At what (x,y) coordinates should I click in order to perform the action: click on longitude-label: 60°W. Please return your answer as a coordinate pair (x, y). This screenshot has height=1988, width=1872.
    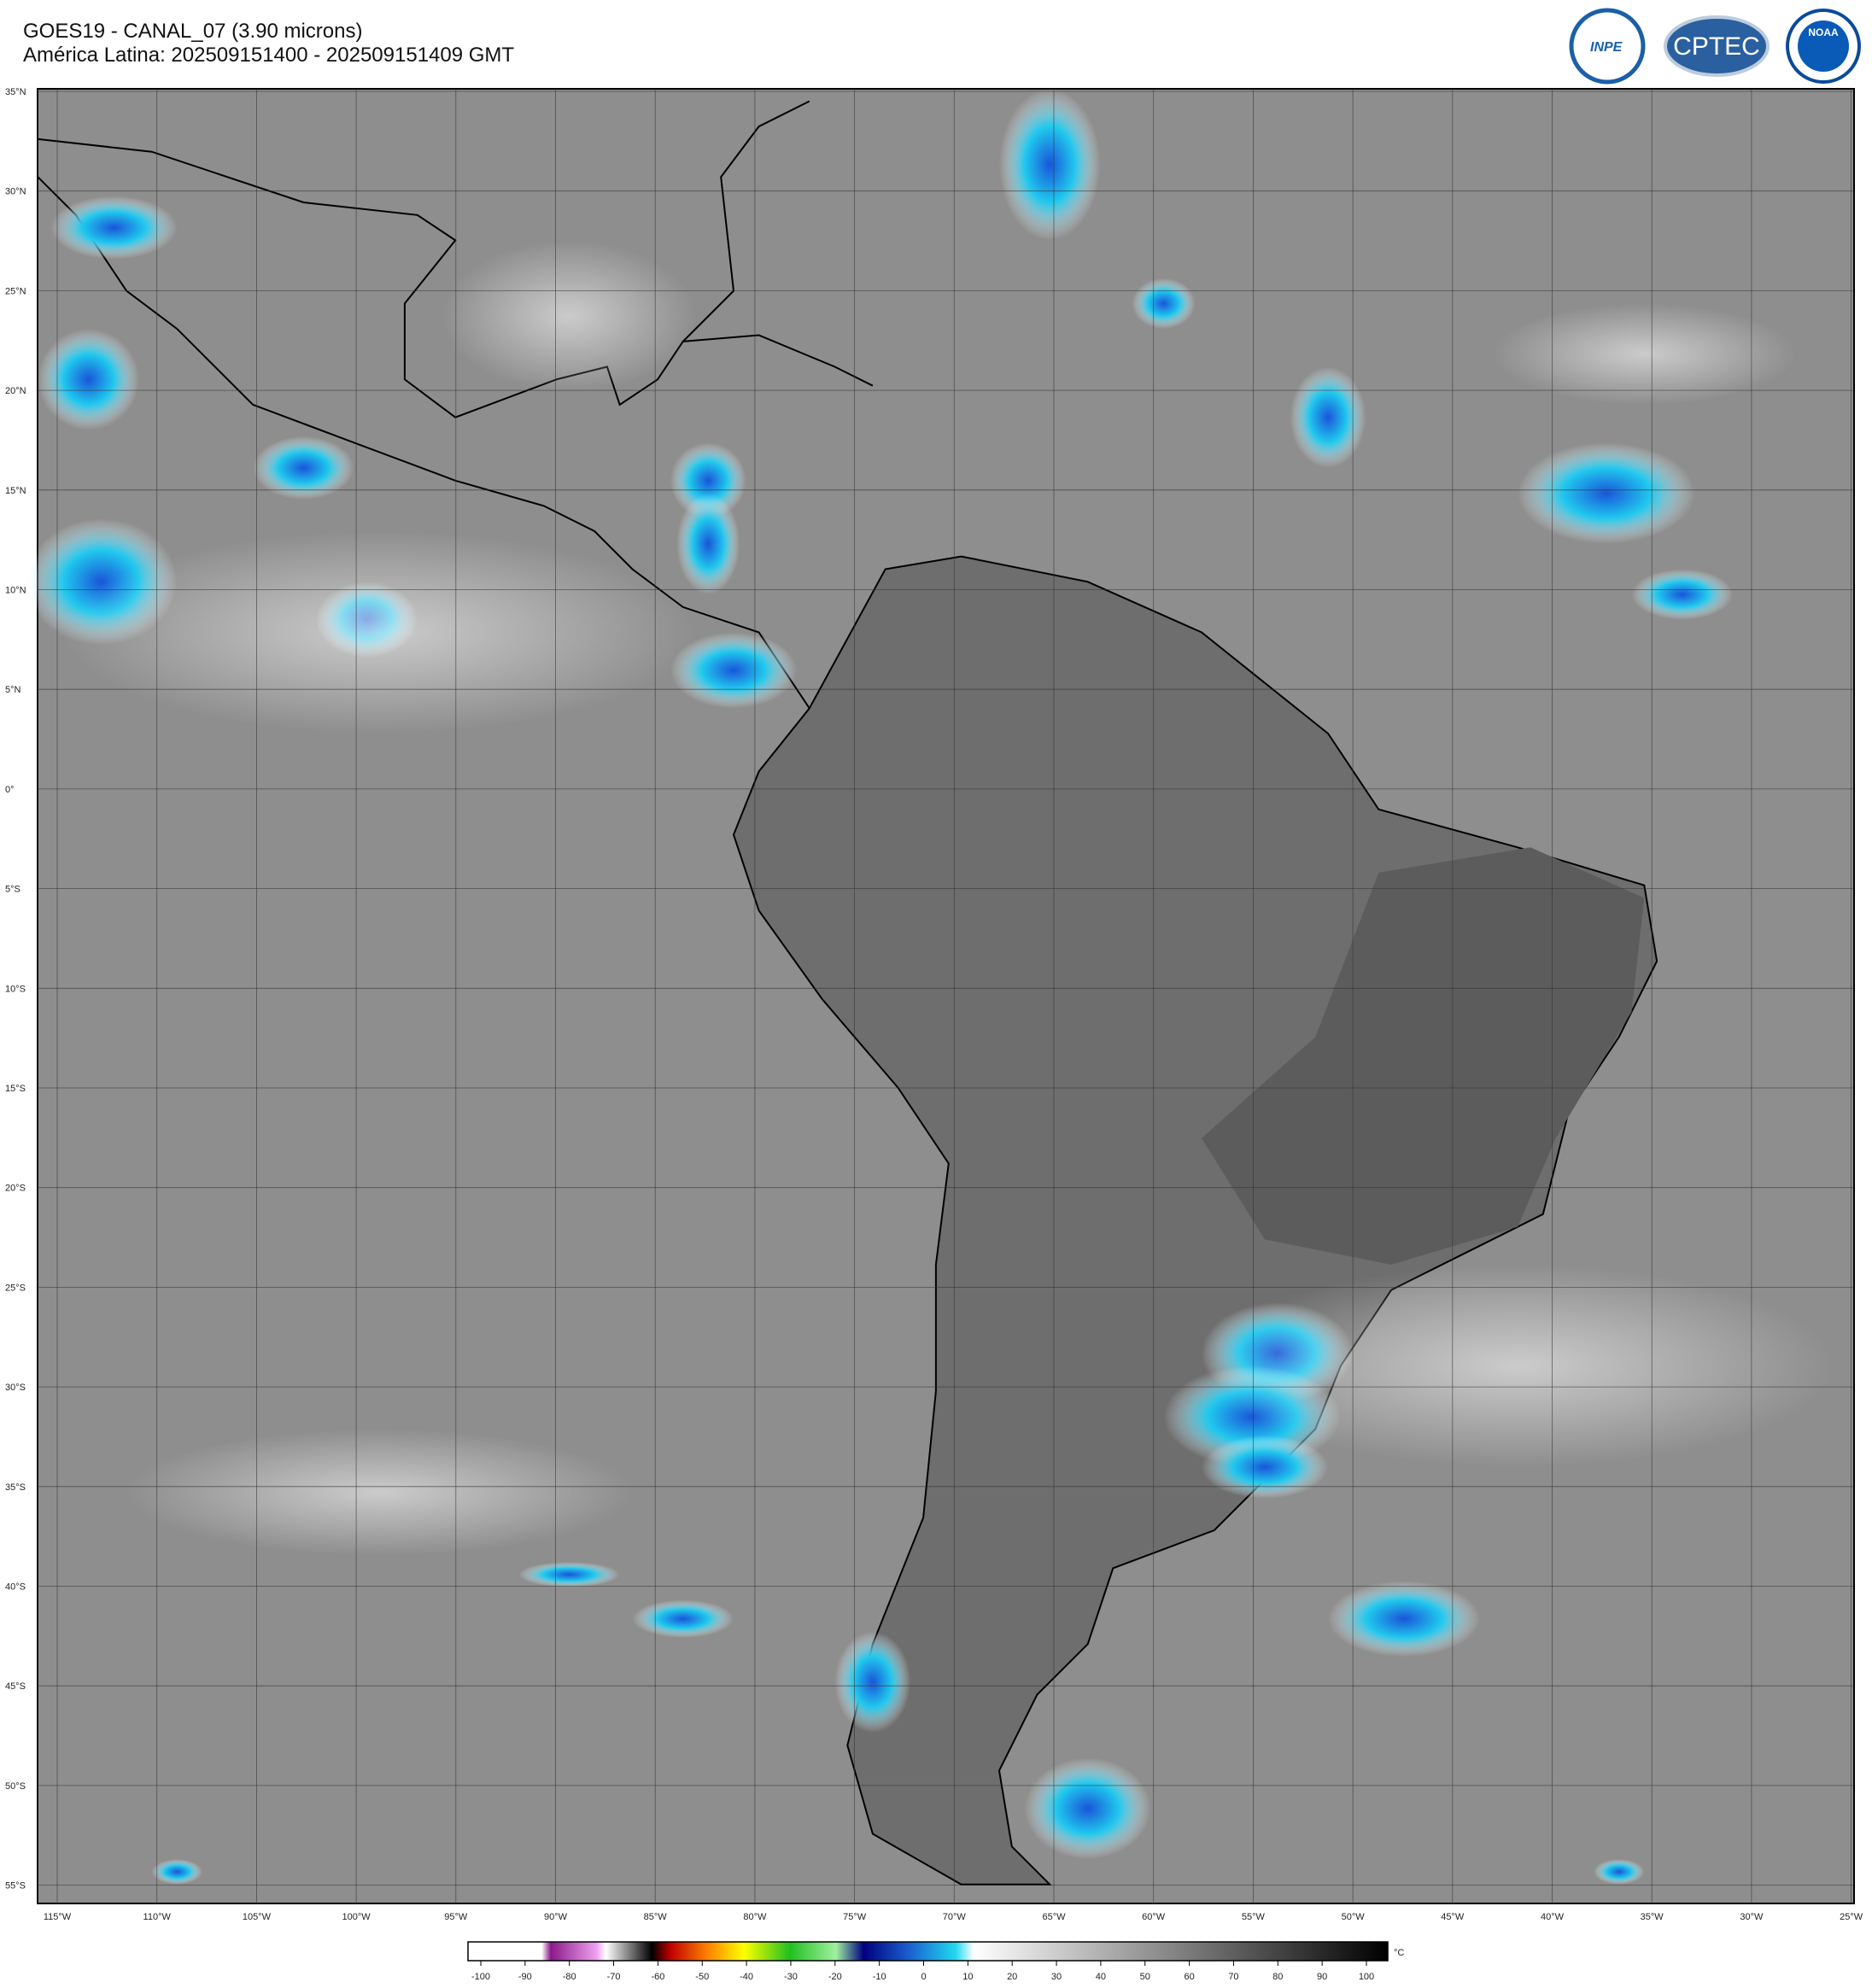
    Looking at the image, I should click on (1154, 1917).